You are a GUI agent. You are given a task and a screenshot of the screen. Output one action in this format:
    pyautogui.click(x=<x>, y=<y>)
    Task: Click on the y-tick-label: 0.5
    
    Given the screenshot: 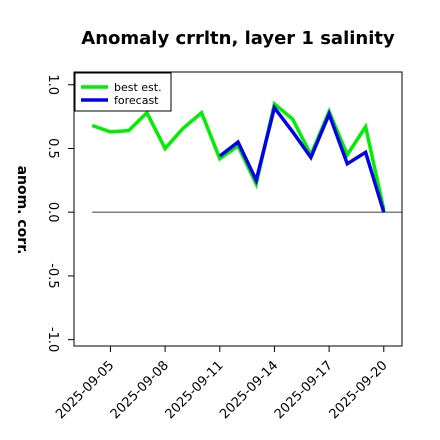 What is the action you would take?
    pyautogui.click(x=52, y=148)
    